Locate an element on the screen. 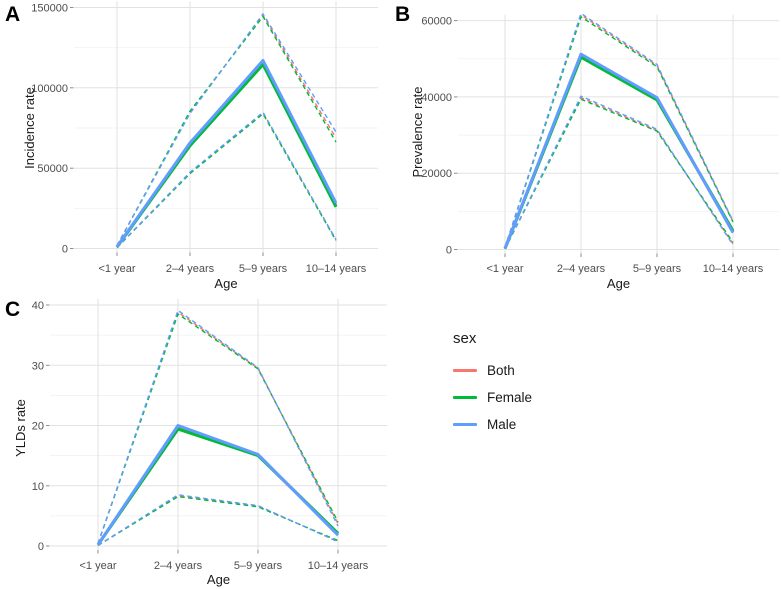 Image resolution: width=781 pixels, height=589 pixels. legend-item-female: Female is located at coordinates (491, 397).